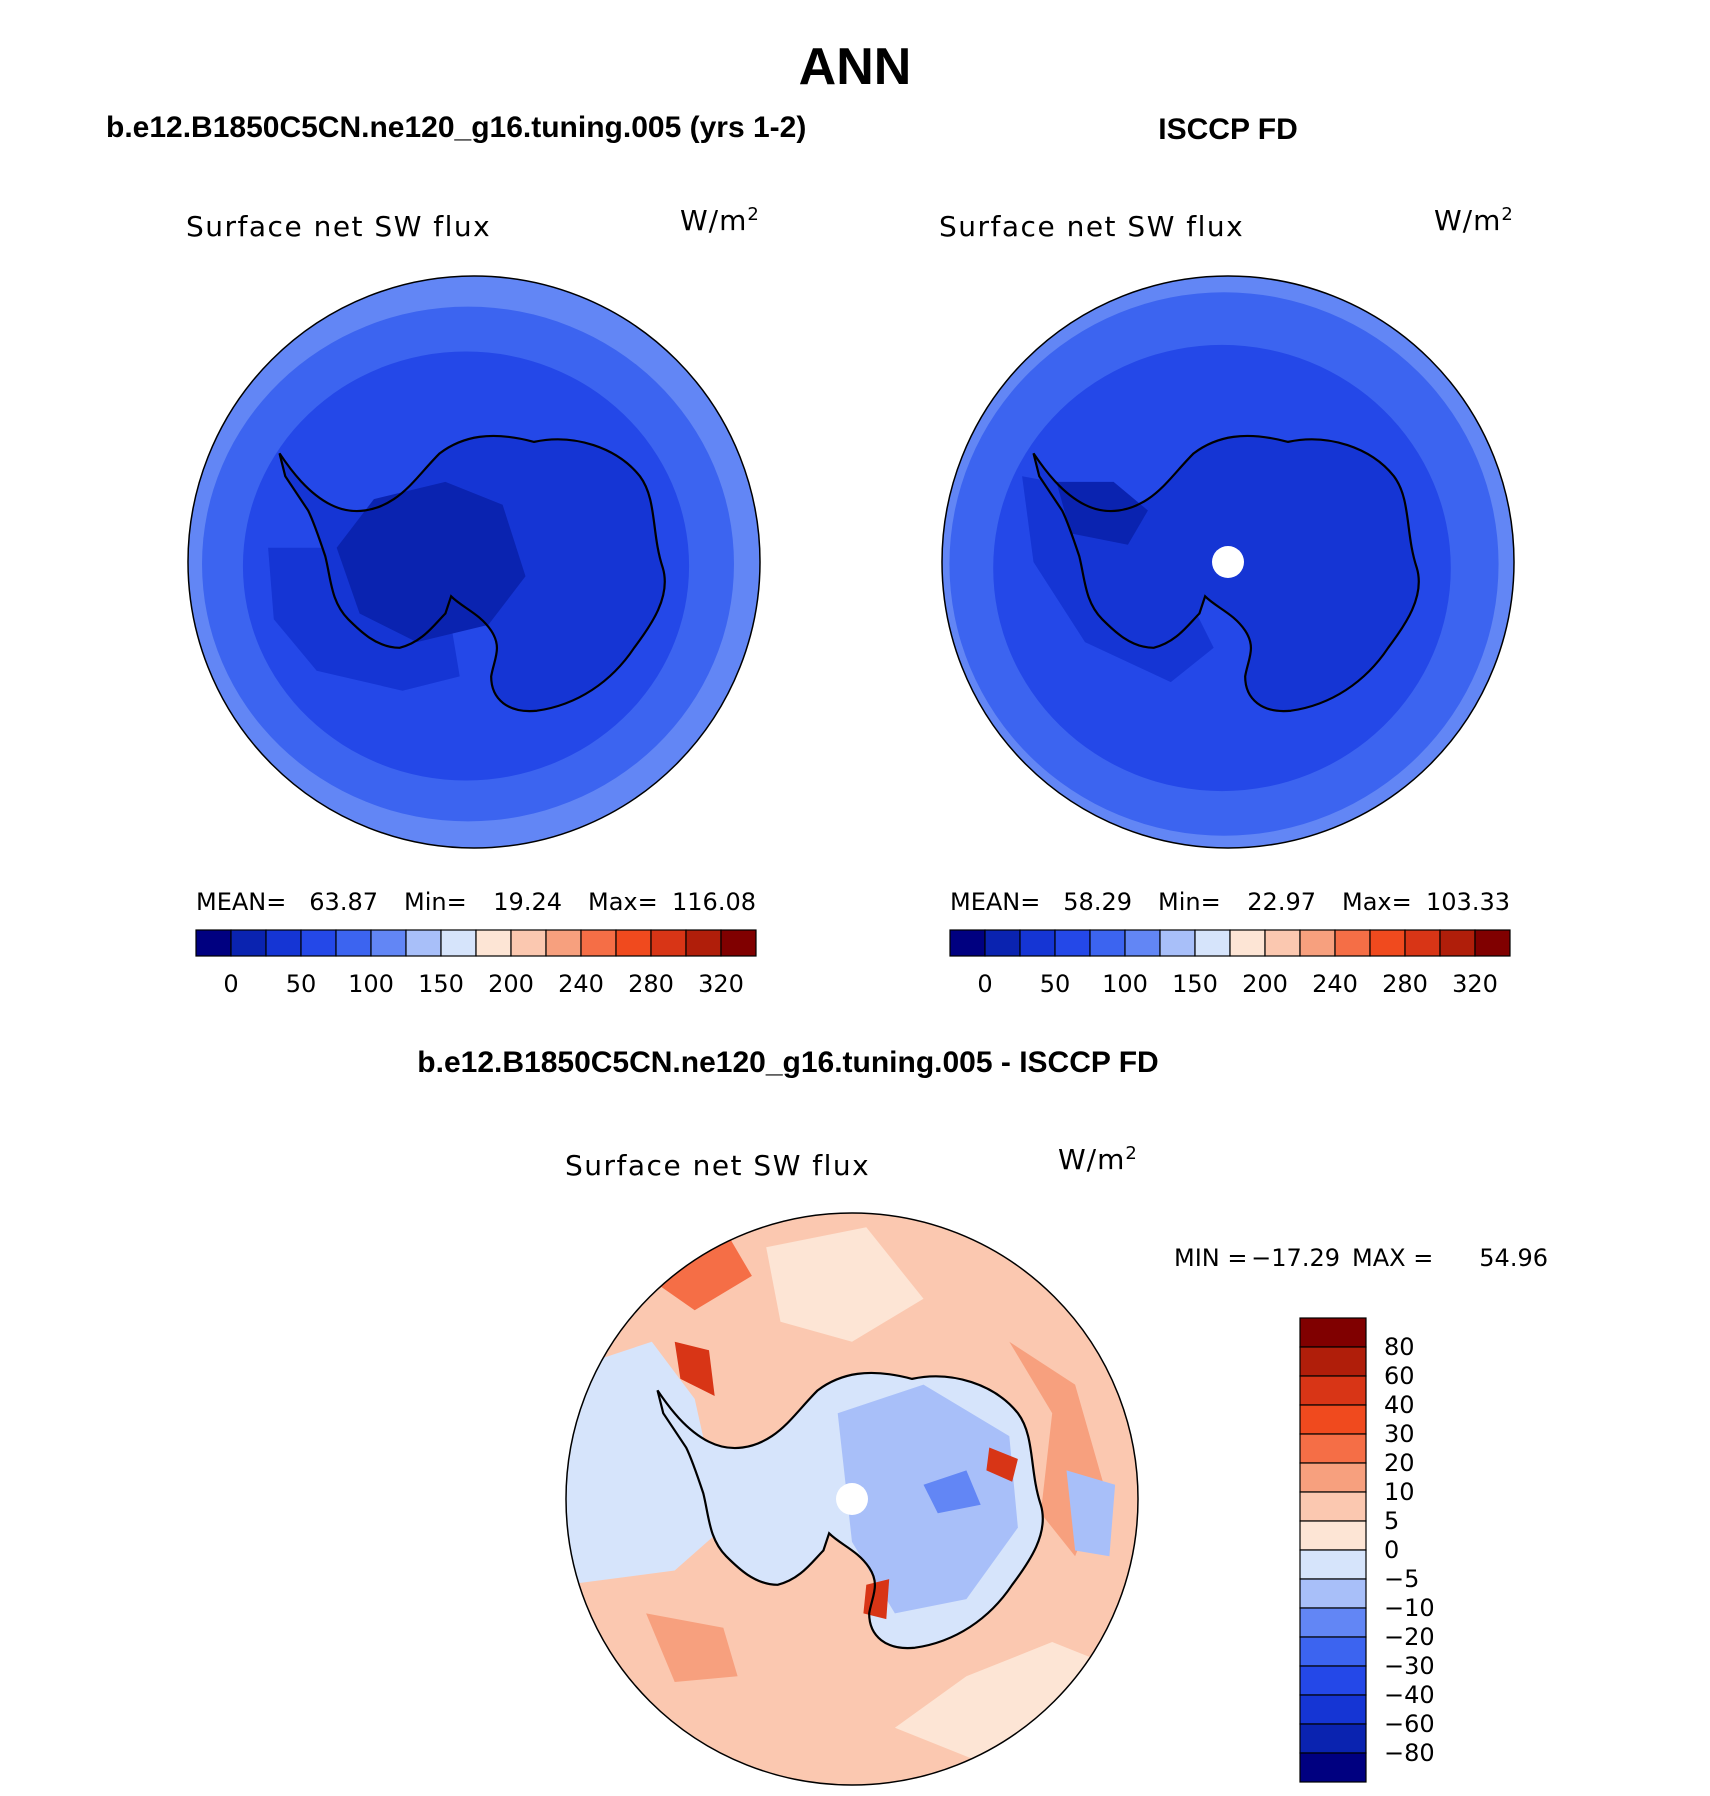 This screenshot has width=1710, height=1796. I want to click on obs-colorbar-label: 0, so click(984, 984).